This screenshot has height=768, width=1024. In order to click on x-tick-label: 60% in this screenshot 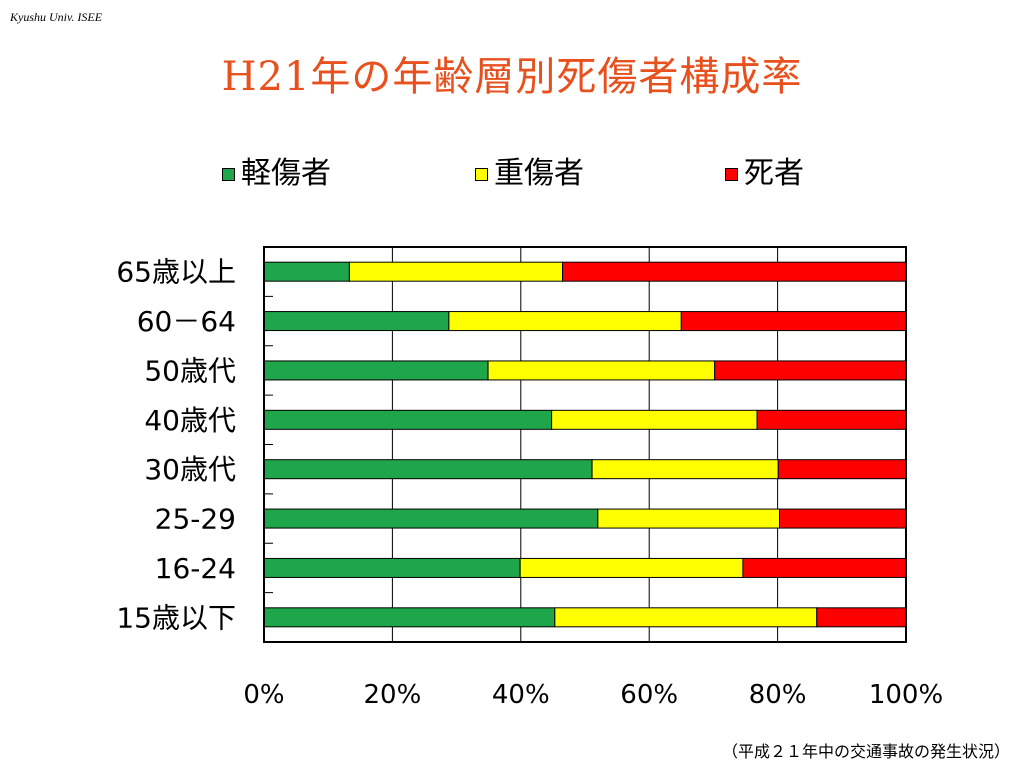, I will do `click(649, 695)`.